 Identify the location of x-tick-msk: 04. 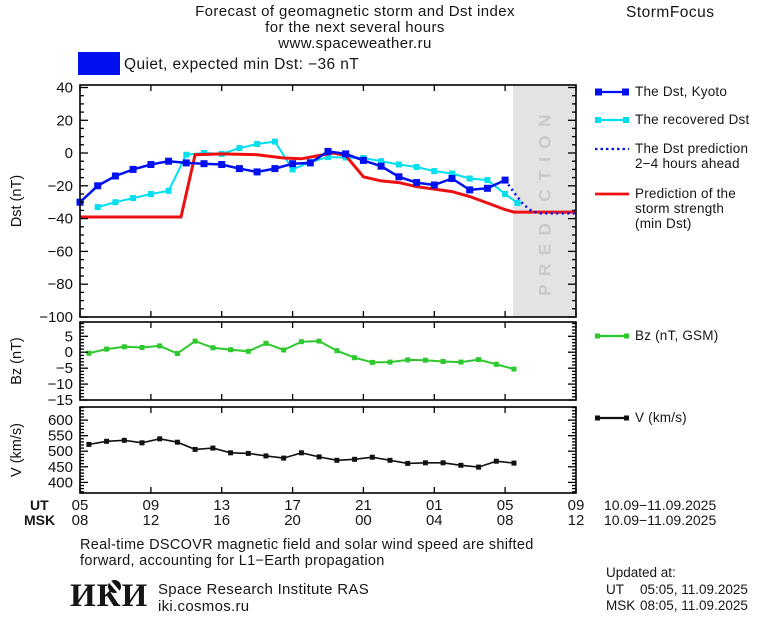
(434, 520).